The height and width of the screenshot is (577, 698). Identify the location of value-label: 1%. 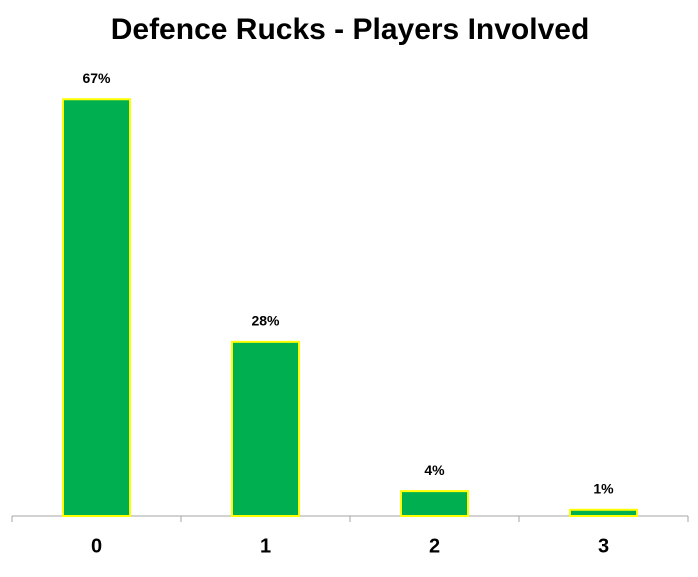
(603, 488).